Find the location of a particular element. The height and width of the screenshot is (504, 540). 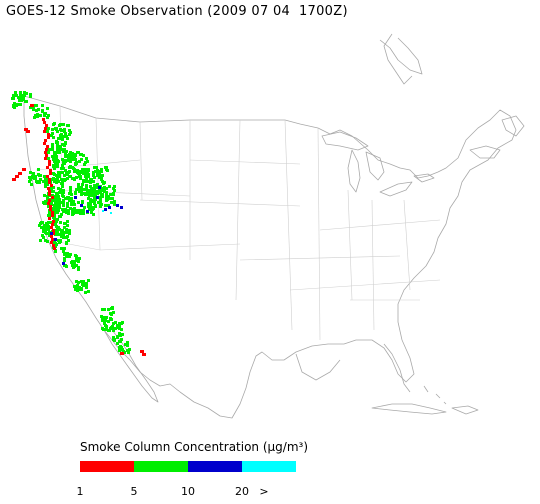

hudson-bay-edge is located at coordinates (398, 59).